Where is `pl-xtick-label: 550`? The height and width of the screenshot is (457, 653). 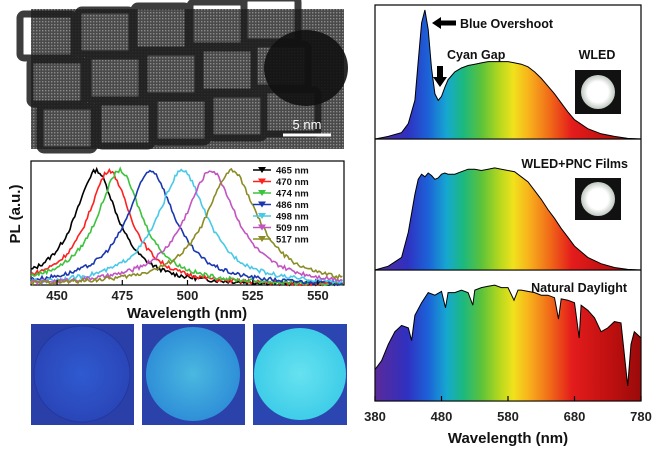 pl-xtick-label: 550 is located at coordinates (318, 295).